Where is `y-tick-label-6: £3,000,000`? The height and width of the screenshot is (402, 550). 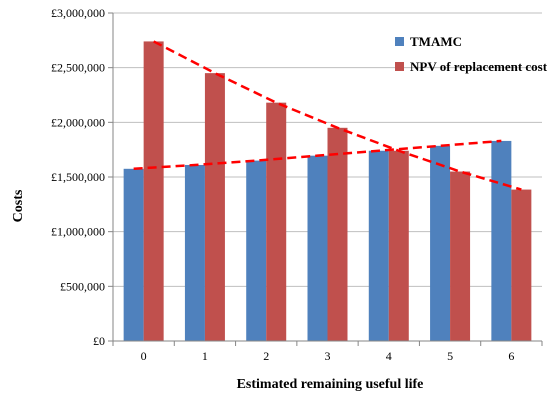
y-tick-label-6: £3,000,000 is located at coordinates (78, 13).